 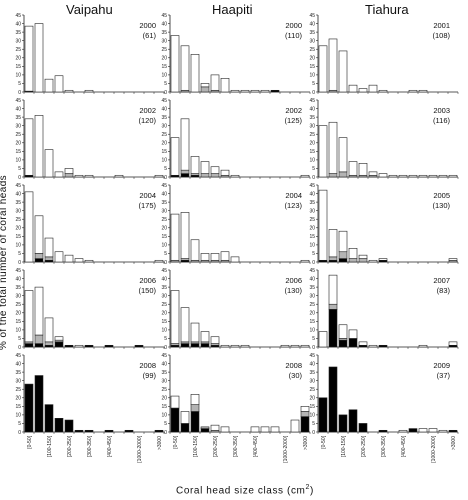 I want to click on panel-vaipahu-2002-y-tick-label-0: 0, so click(x=19, y=178).